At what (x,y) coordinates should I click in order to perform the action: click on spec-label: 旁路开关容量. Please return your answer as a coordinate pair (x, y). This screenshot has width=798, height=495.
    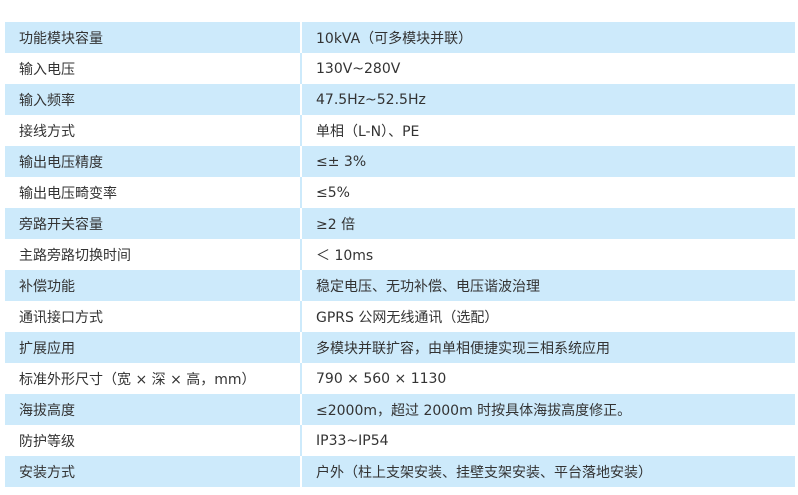
    Looking at the image, I should click on (153, 223).